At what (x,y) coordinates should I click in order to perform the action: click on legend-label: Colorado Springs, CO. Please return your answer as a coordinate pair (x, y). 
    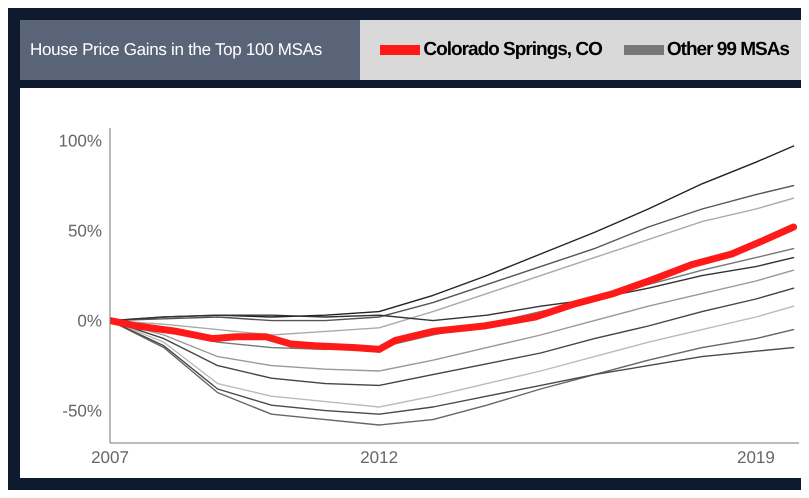
    Looking at the image, I should click on (512, 50).